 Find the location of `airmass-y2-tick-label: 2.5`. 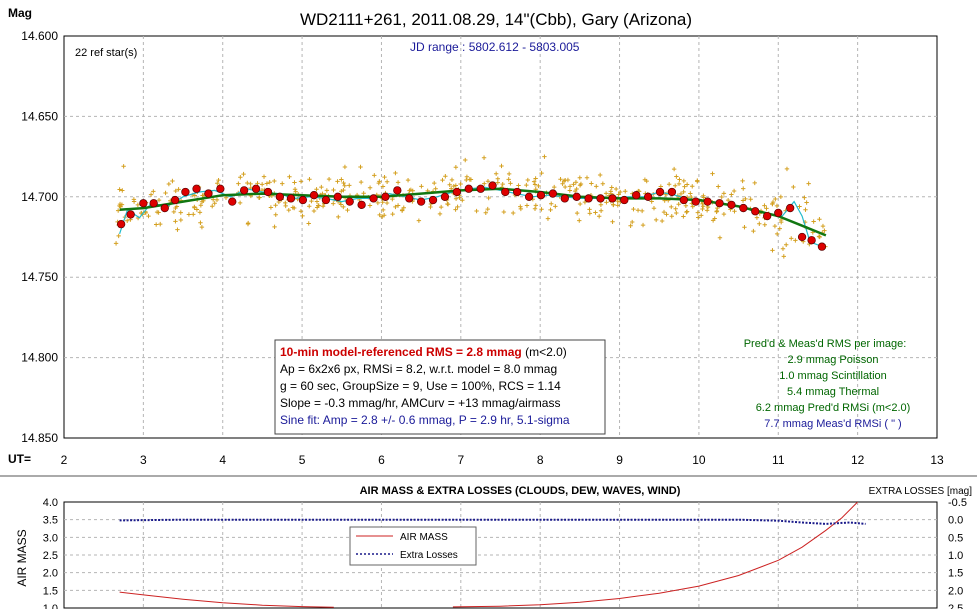

airmass-y2-tick-label: 2.5 is located at coordinates (955, 606).